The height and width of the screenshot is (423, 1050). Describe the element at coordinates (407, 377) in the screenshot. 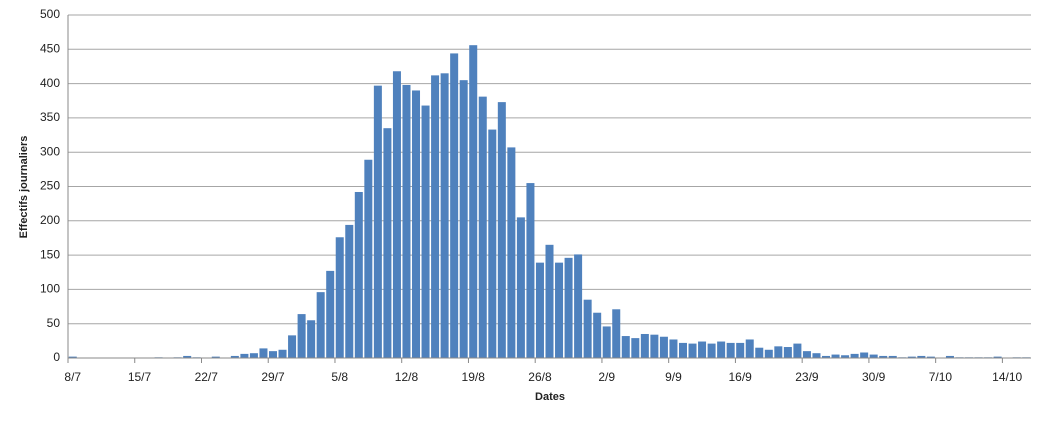

I see `x-tick-label: 12/8` at that location.